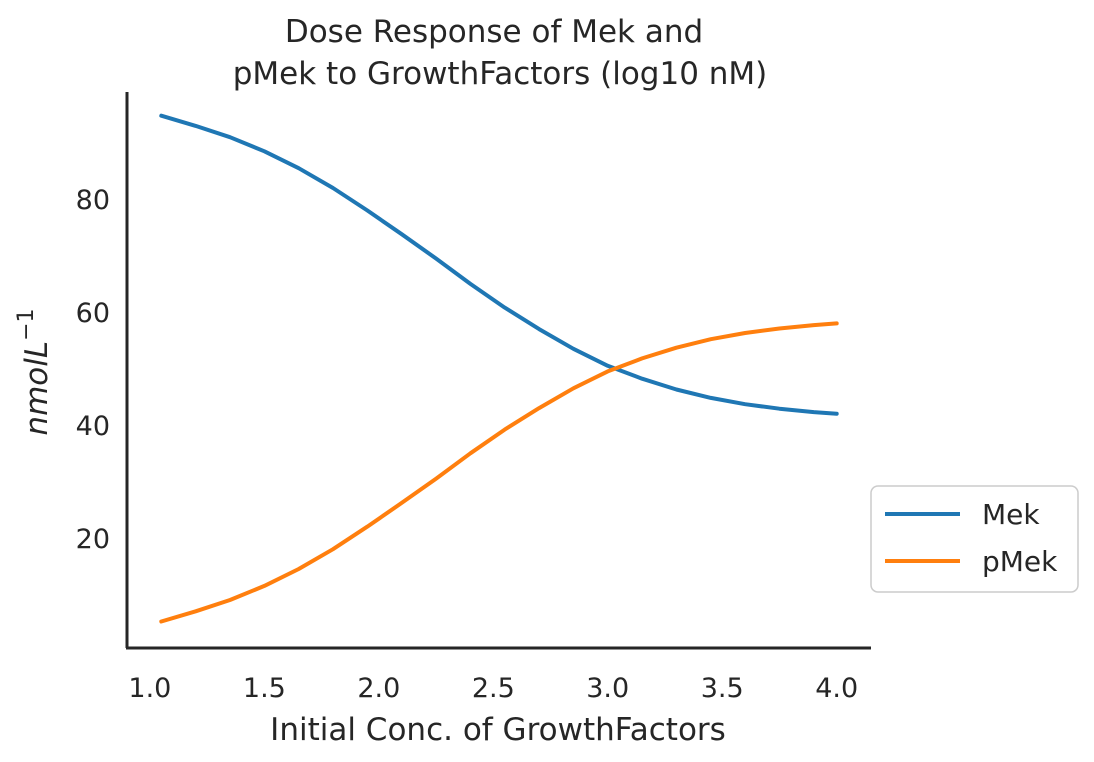  Describe the element at coordinates (1011, 514) in the screenshot. I see `legend-label-mek: Mek` at that location.